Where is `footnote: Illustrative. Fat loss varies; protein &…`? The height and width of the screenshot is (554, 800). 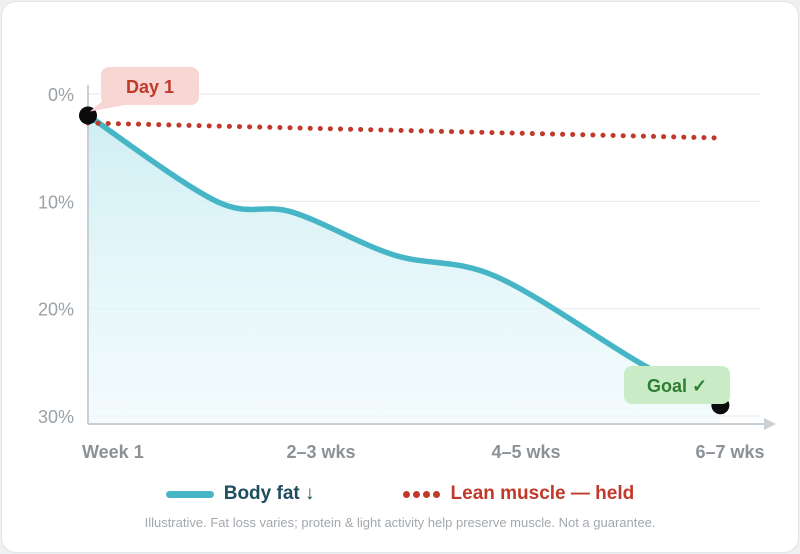
footnote: Illustrative. Fat loss varies; protein &… is located at coordinates (400, 522).